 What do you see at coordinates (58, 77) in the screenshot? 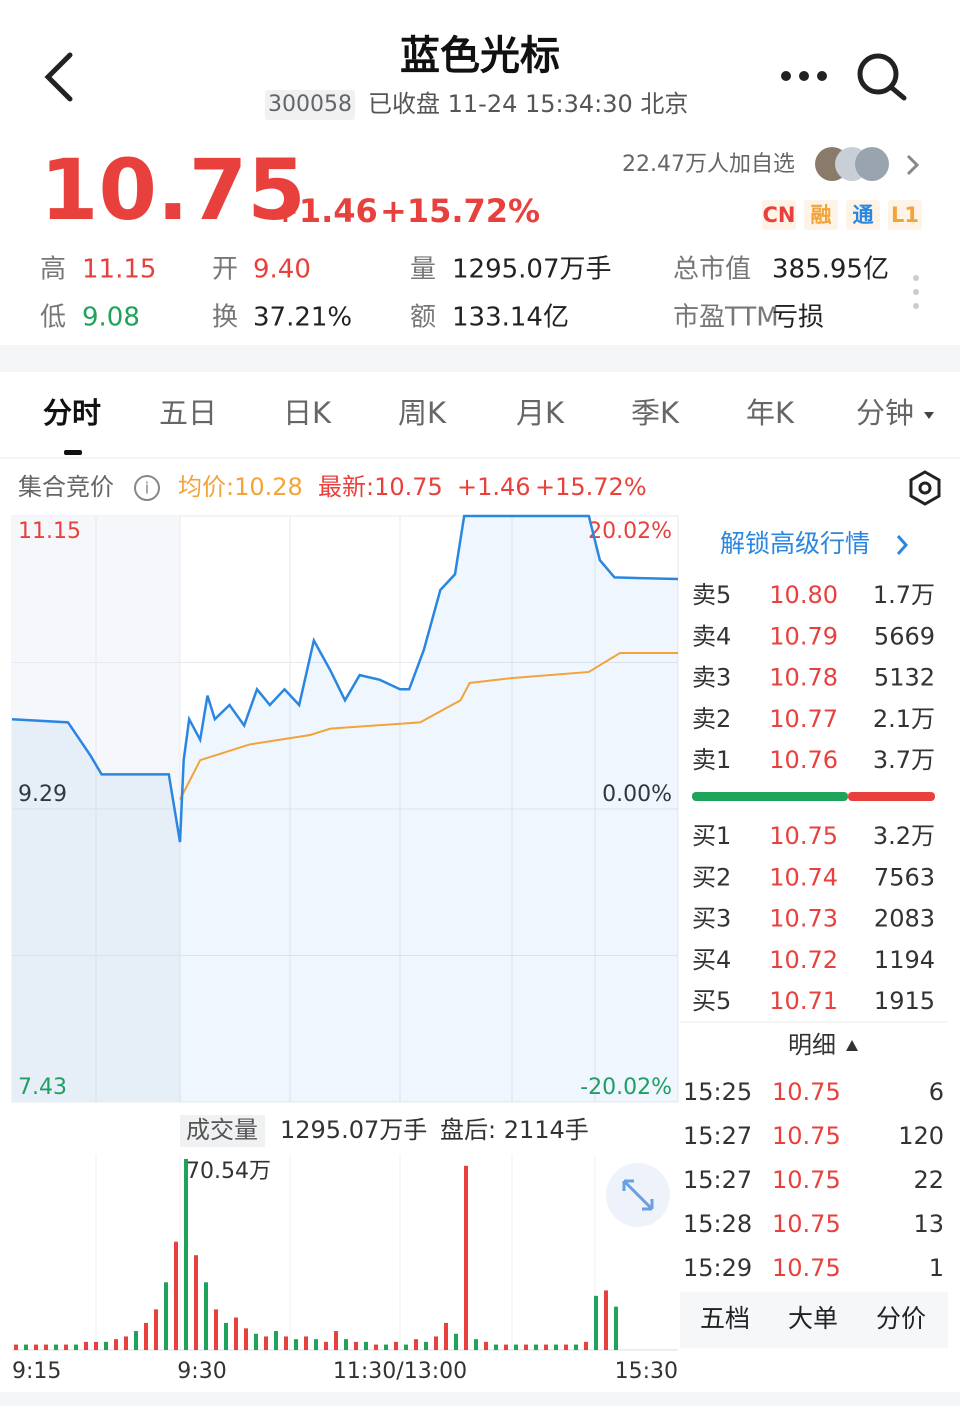
I see `back-button` at bounding box center [58, 77].